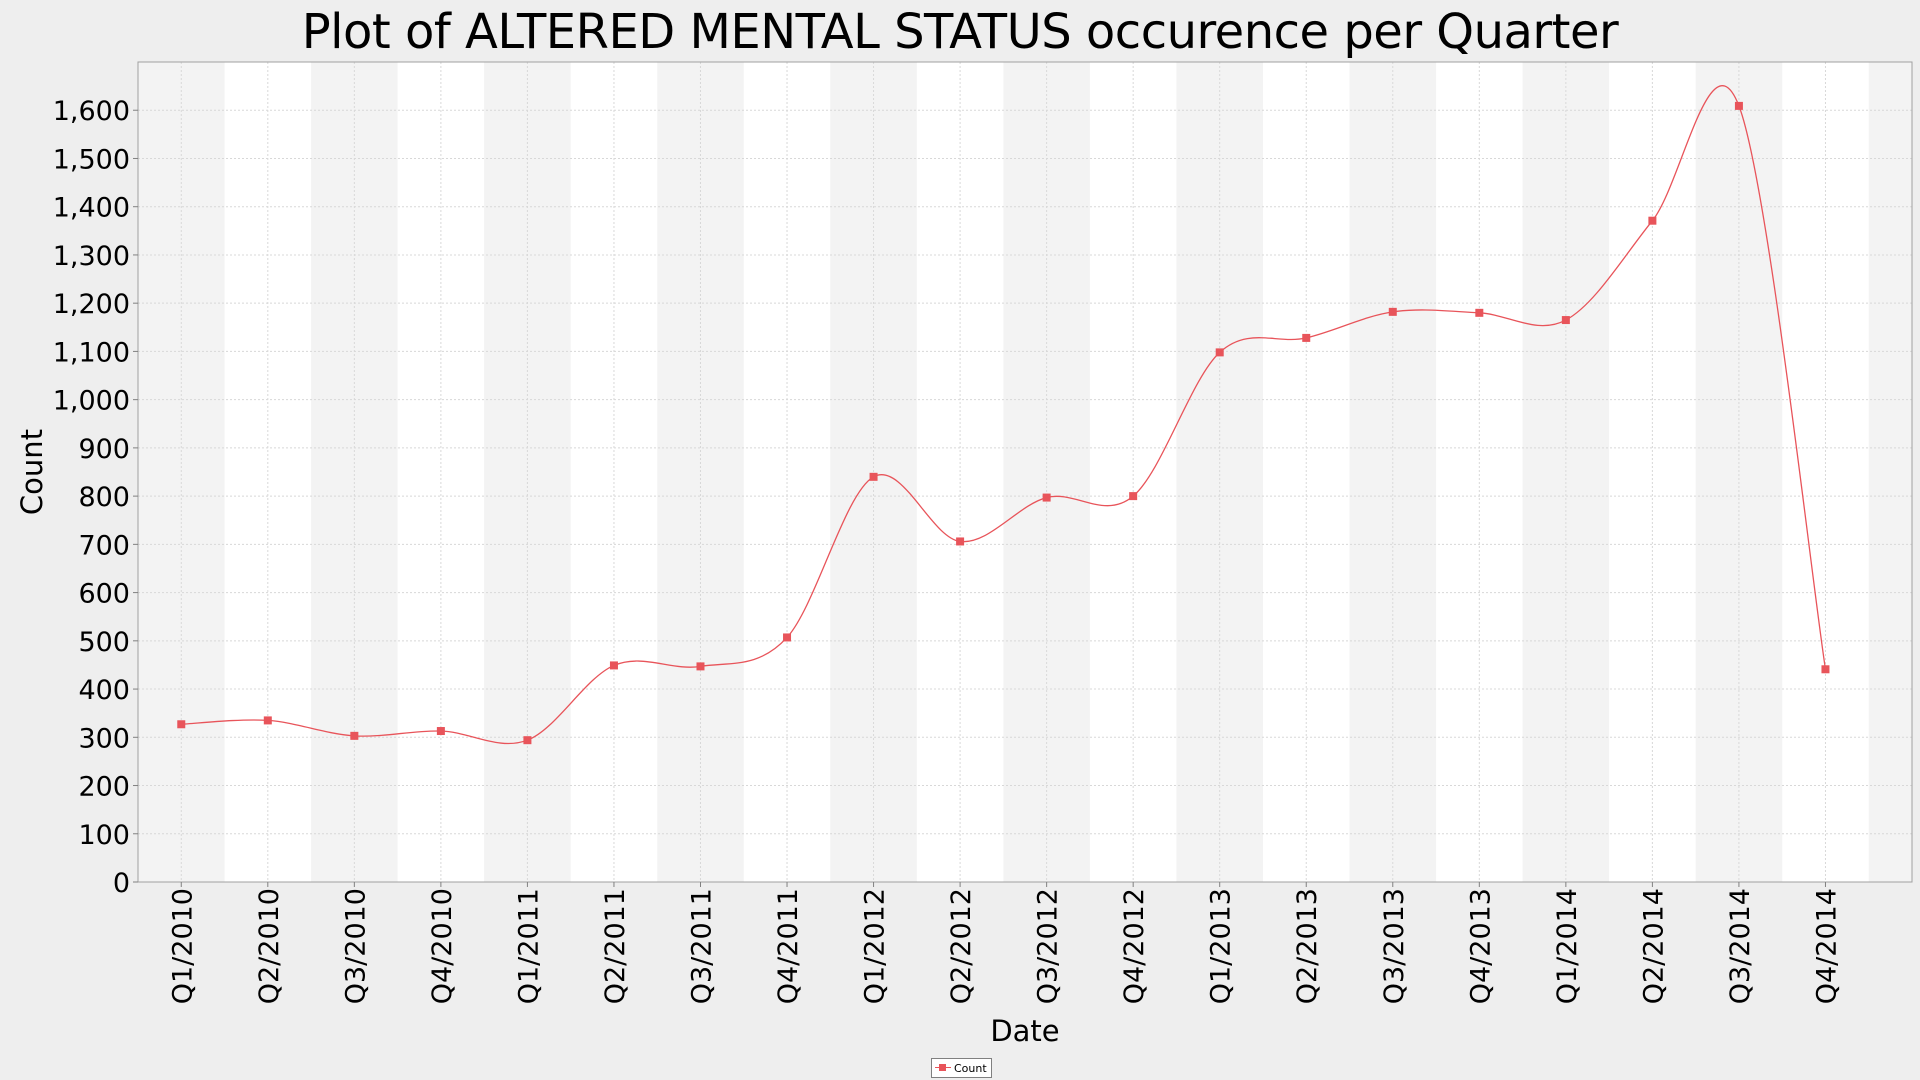 The width and height of the screenshot is (1920, 1080). I want to click on y-tick-label: 1,300, so click(91, 256).